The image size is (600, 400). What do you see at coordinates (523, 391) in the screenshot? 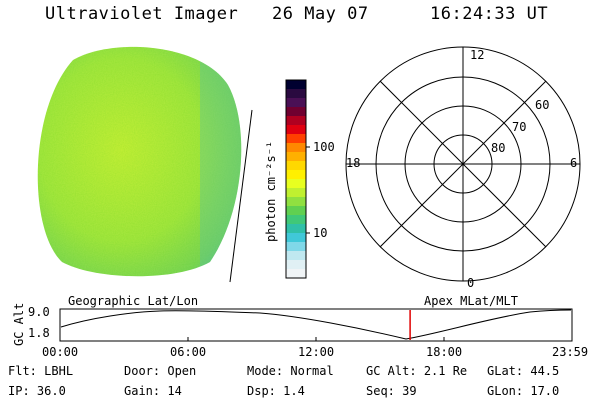
I see `info-glon: GLon: 17.0` at bounding box center [523, 391].